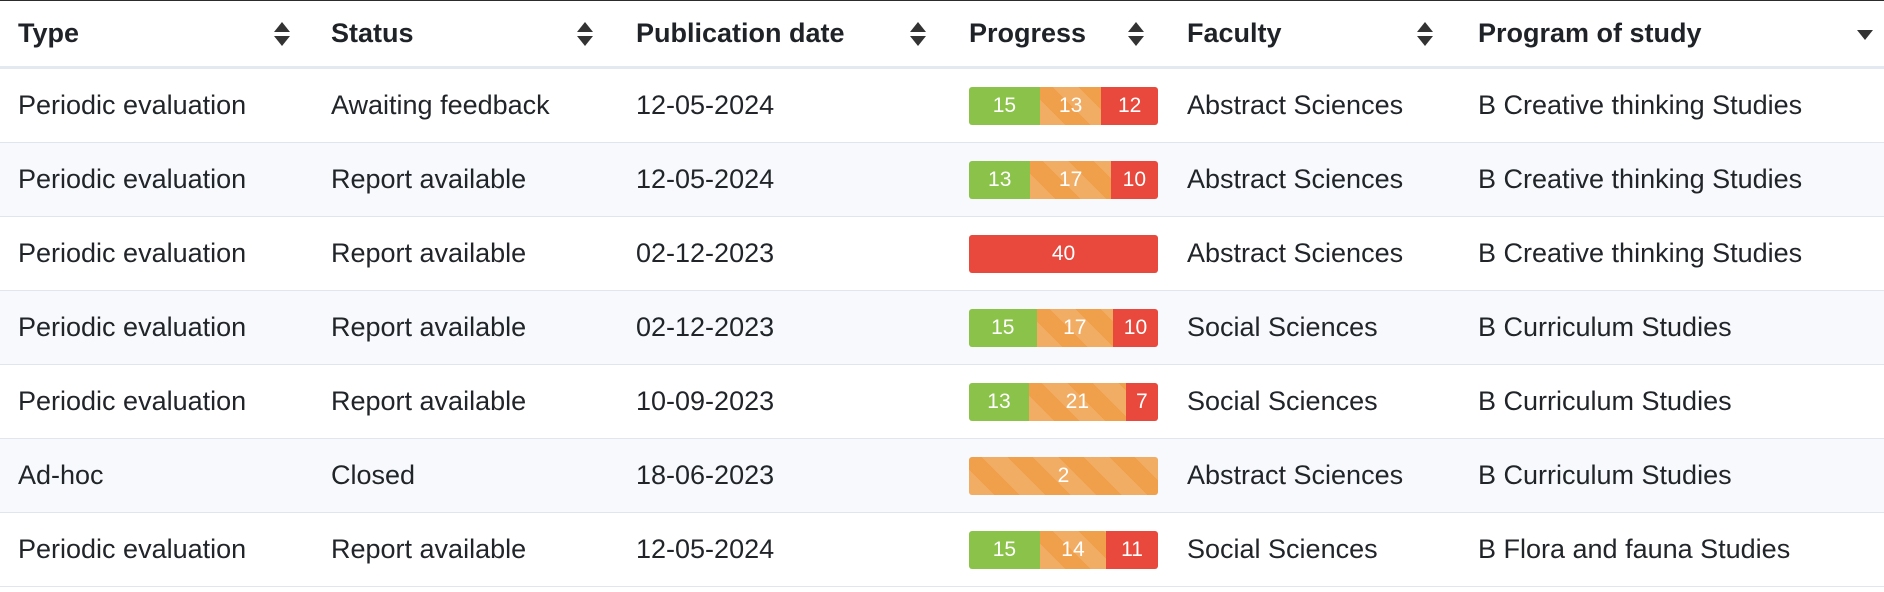 The image size is (1884, 592). Describe the element at coordinates (705, 401) in the screenshot. I see `cell-publication-date: 10-09-2023` at that location.